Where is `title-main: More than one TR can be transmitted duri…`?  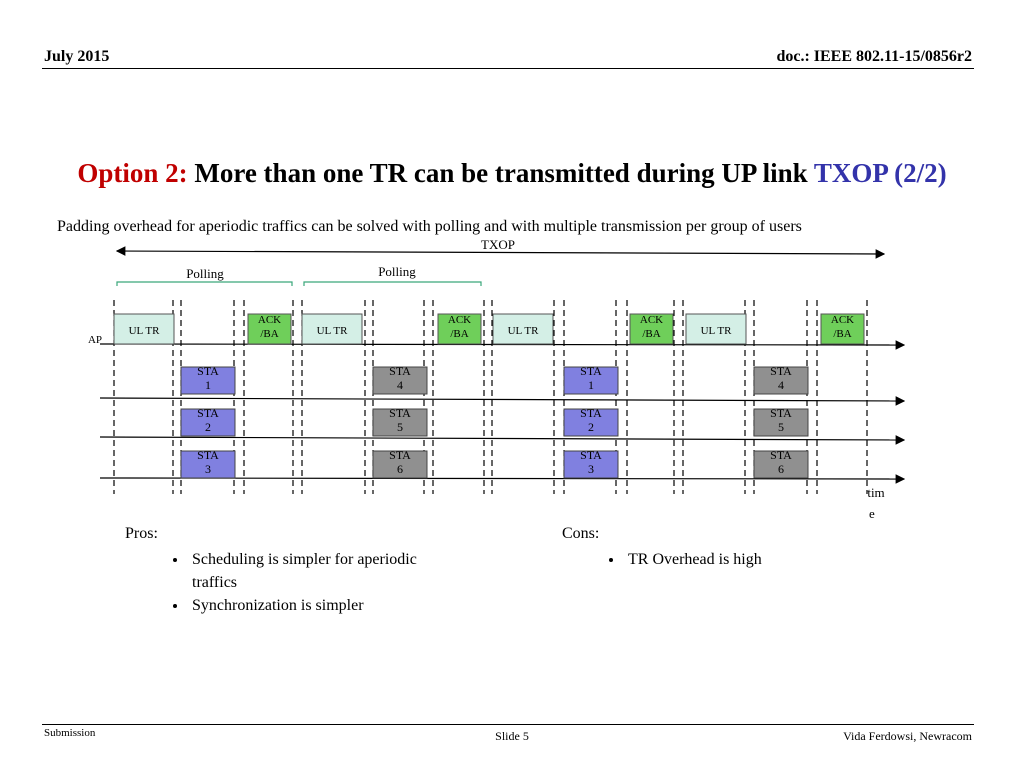 title-main: More than one TR can be transmitted duri… is located at coordinates (501, 173).